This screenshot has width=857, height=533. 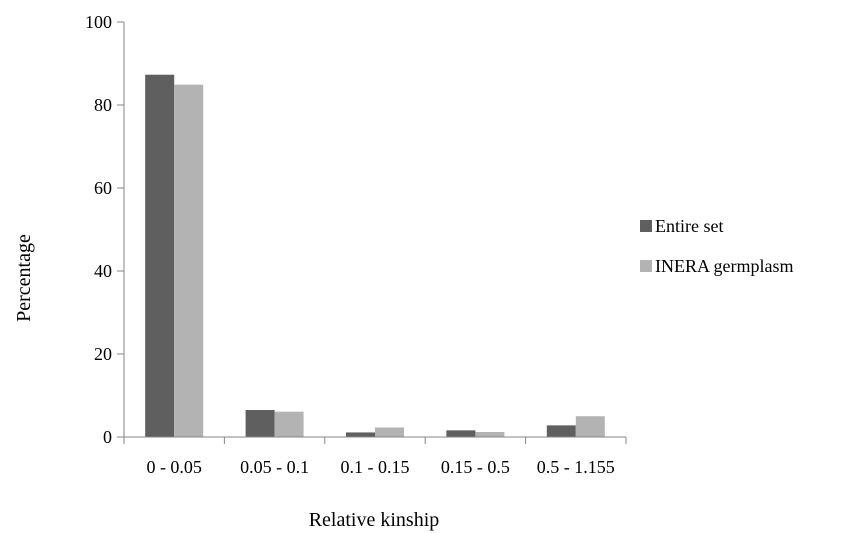 What do you see at coordinates (716, 246) in the screenshot?
I see `legend: Entire set INERA germplasm` at bounding box center [716, 246].